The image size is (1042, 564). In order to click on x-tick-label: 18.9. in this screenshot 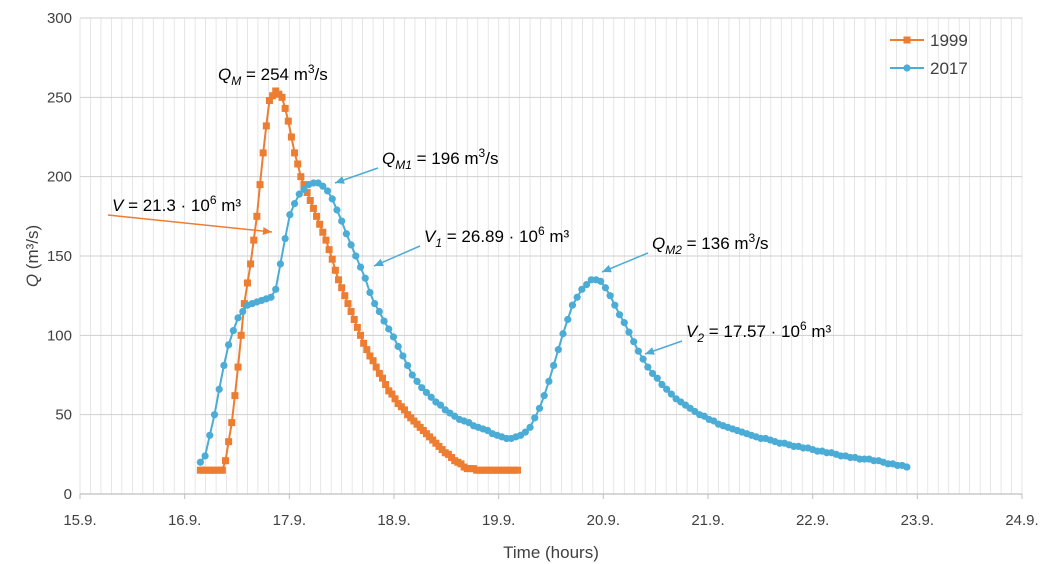, I will do `click(393, 520)`.